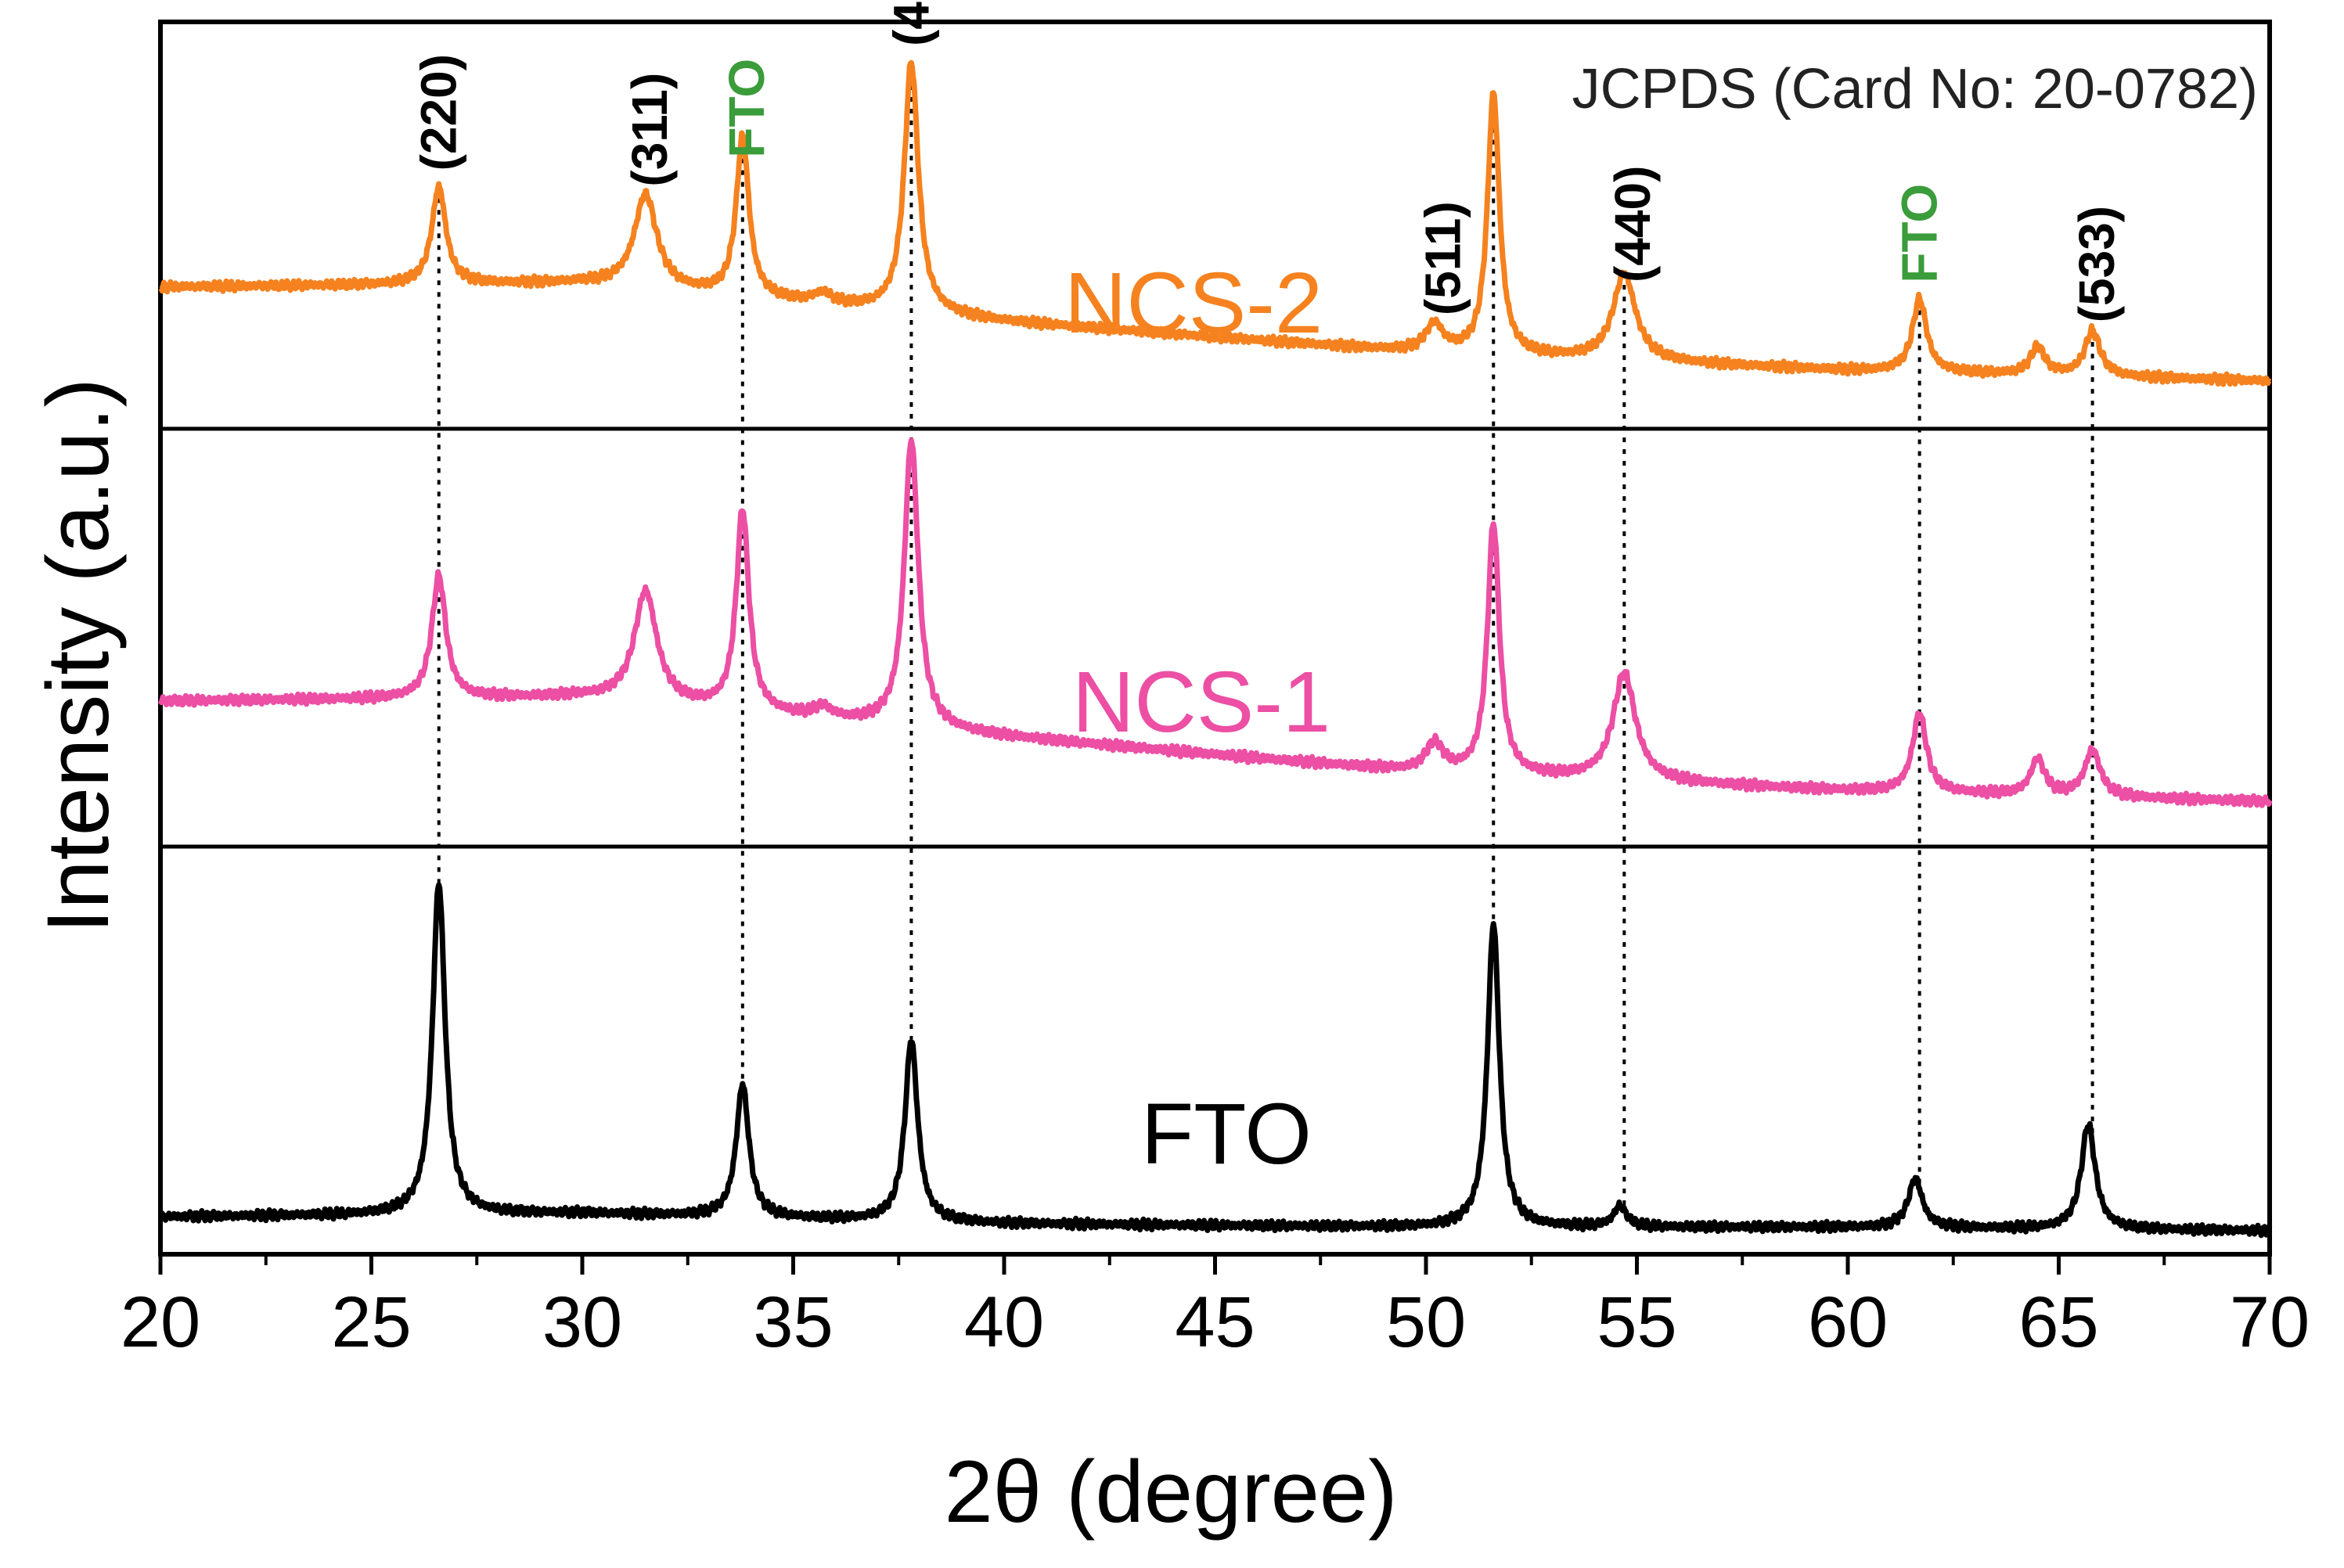  What do you see at coordinates (371, 1322) in the screenshot?
I see `x-tick-label: 25` at bounding box center [371, 1322].